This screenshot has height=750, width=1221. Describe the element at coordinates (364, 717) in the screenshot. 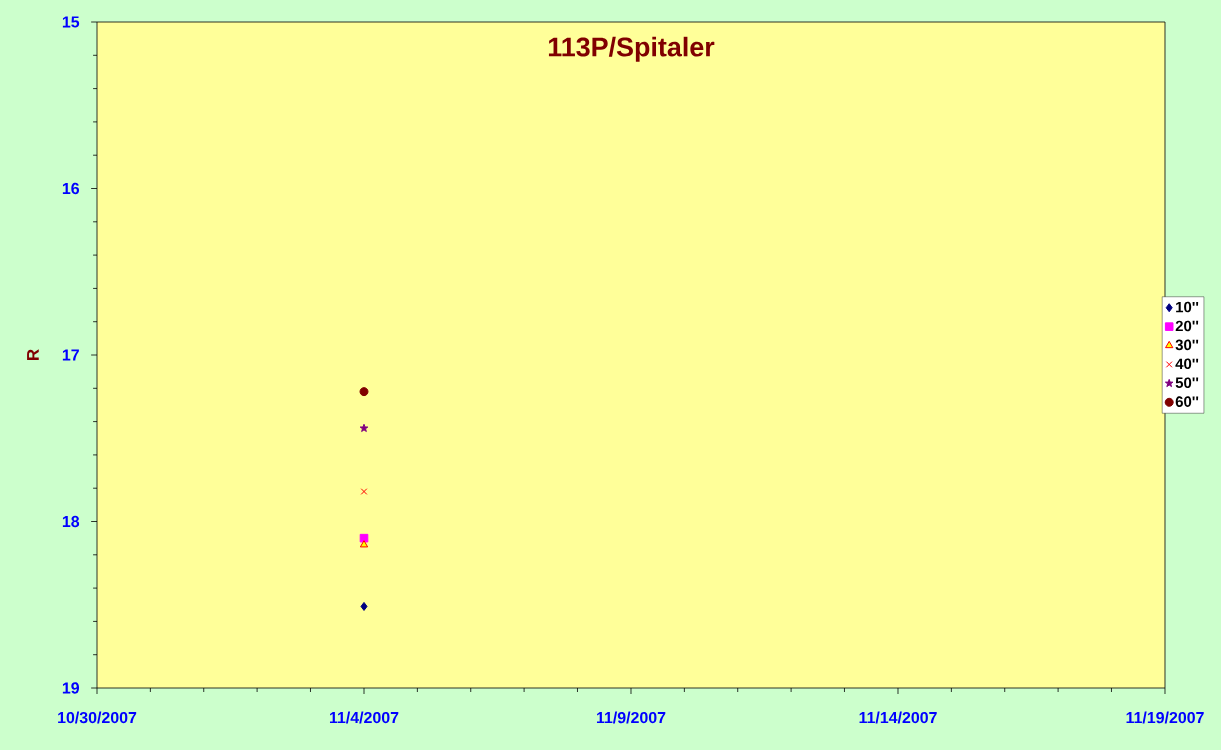

I see `x-tick-label: 11/4/2007` at that location.